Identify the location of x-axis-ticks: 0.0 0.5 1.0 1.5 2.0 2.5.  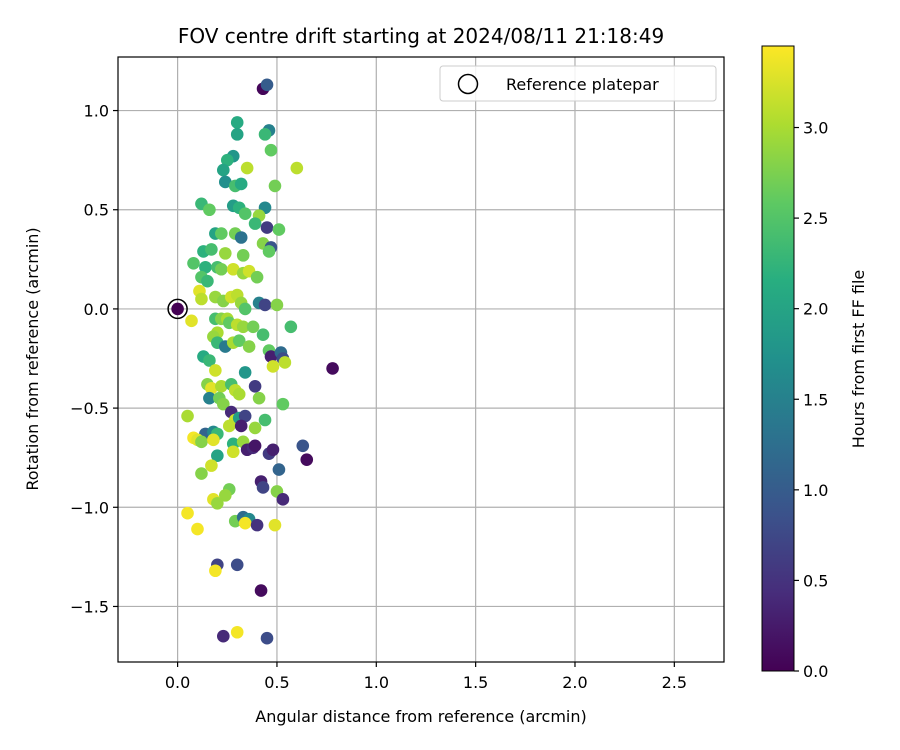
(426, 677).